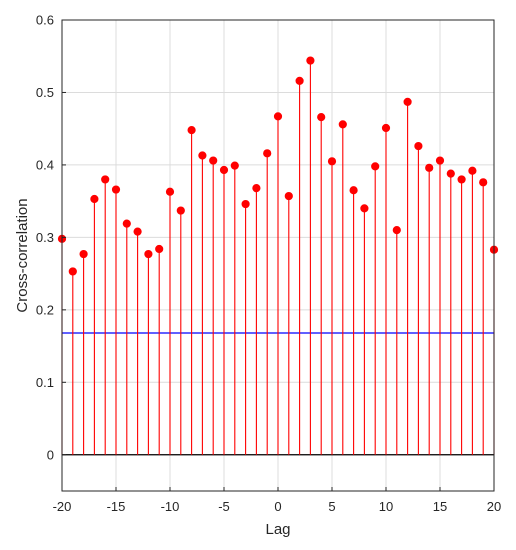 The image size is (516, 550). What do you see at coordinates (45, 237) in the screenshot?
I see `y-tick-label: 0.3` at bounding box center [45, 237].